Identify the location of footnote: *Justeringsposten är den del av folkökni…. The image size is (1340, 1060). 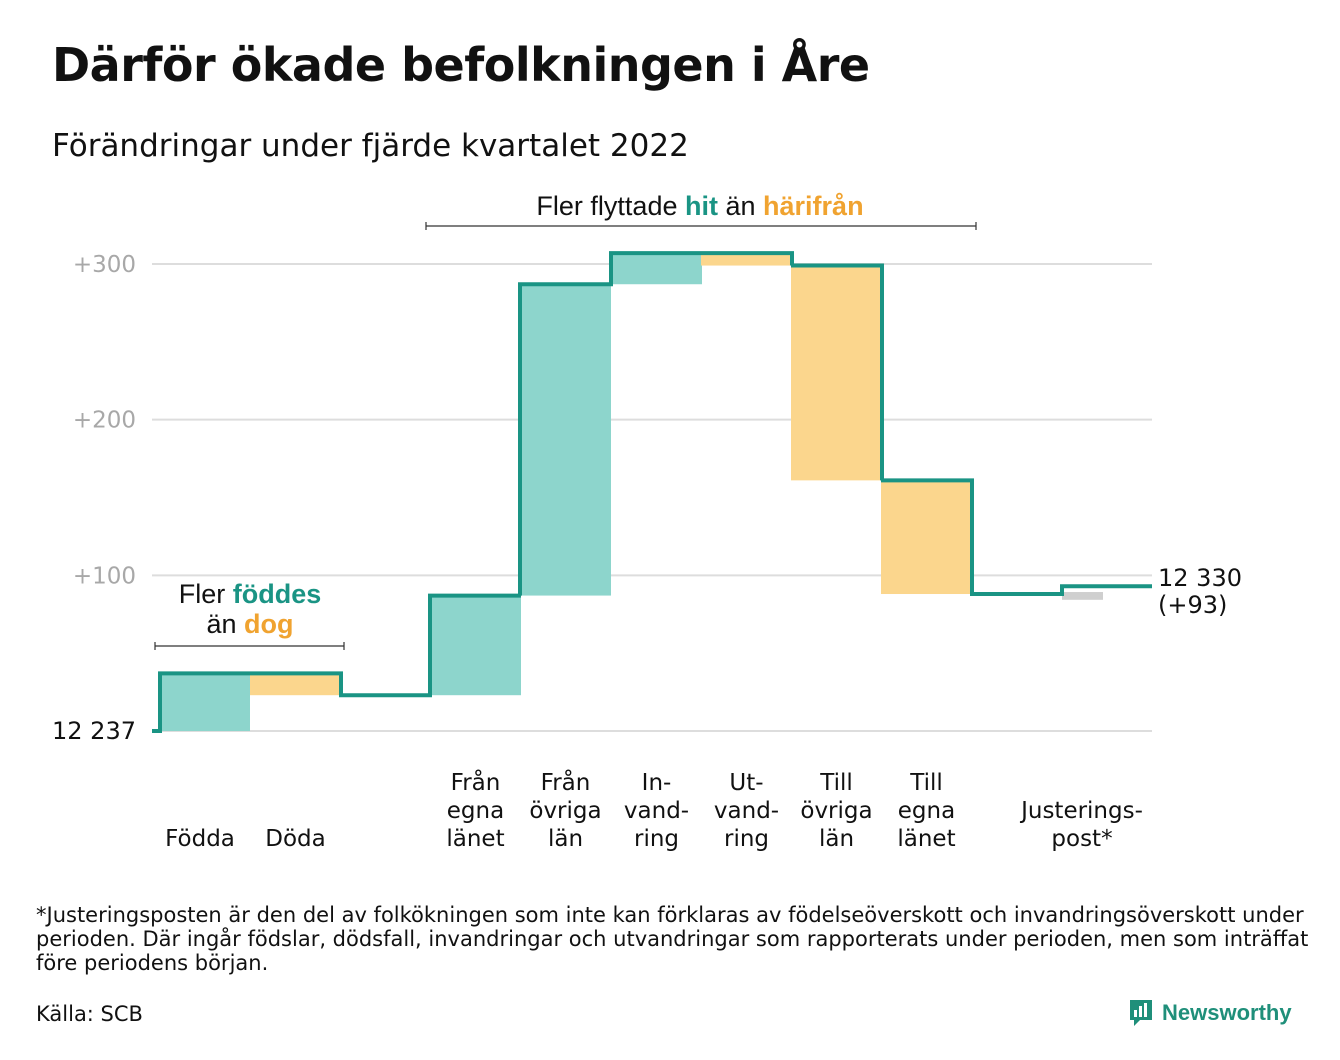
(672, 939).